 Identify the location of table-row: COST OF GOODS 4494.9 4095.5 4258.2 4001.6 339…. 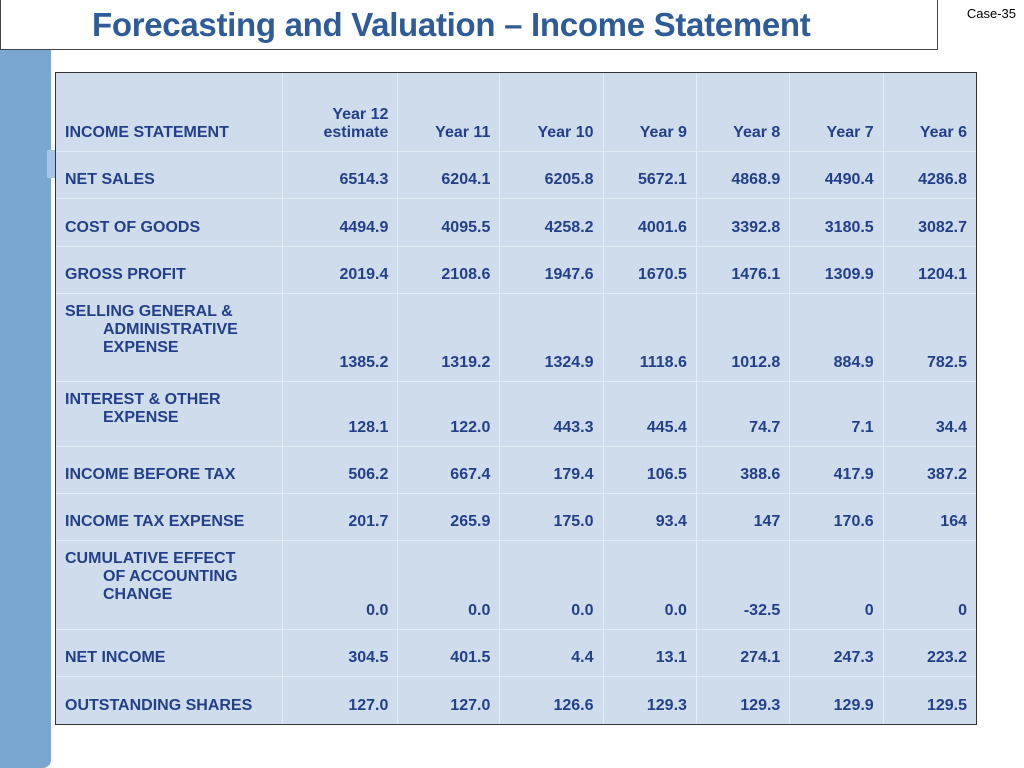
(516, 222).